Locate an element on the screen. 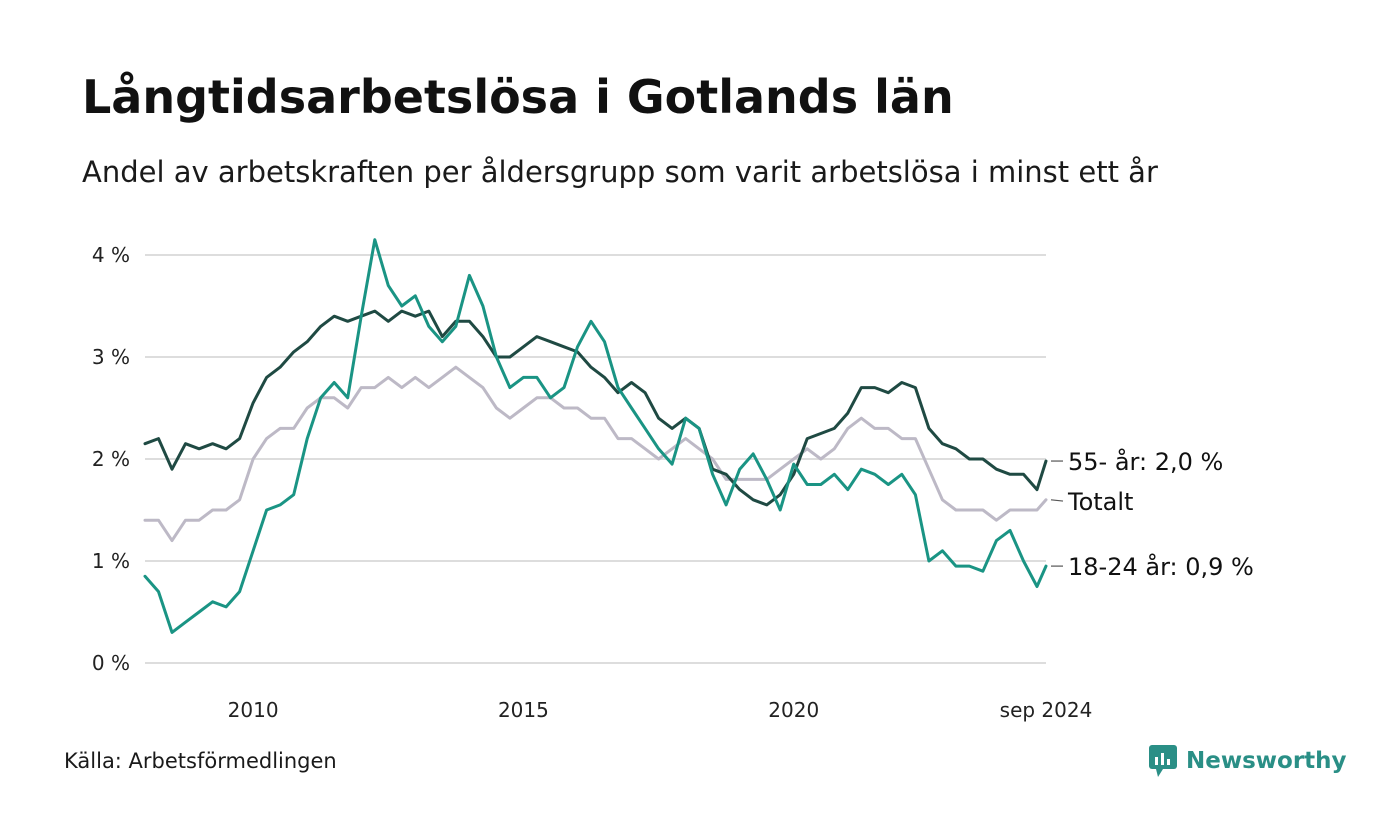 This screenshot has height=840, width=1400. end-labels: 55- år: 2,0 % Totalt 18-24 år: 0,9 % is located at coordinates (1152, 514).